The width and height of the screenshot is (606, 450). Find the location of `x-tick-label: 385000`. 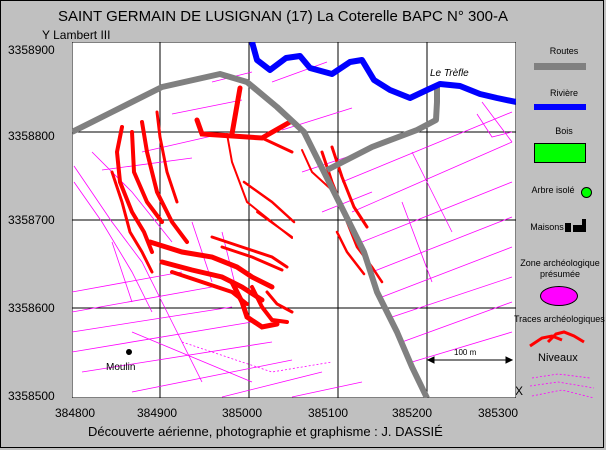

x-tick-label: 385000 is located at coordinates (242, 413).